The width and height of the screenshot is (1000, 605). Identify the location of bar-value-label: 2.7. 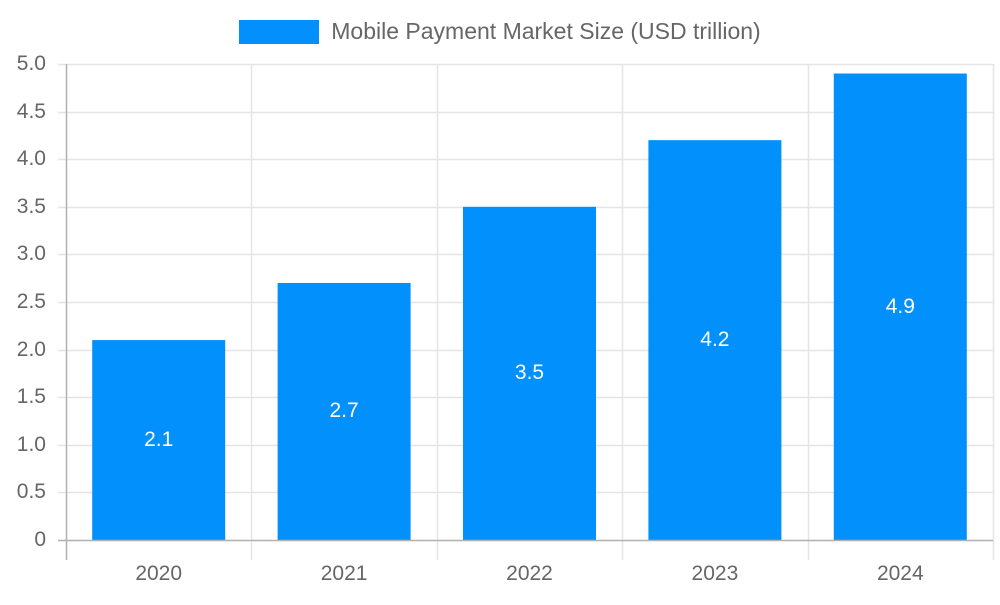
(344, 411).